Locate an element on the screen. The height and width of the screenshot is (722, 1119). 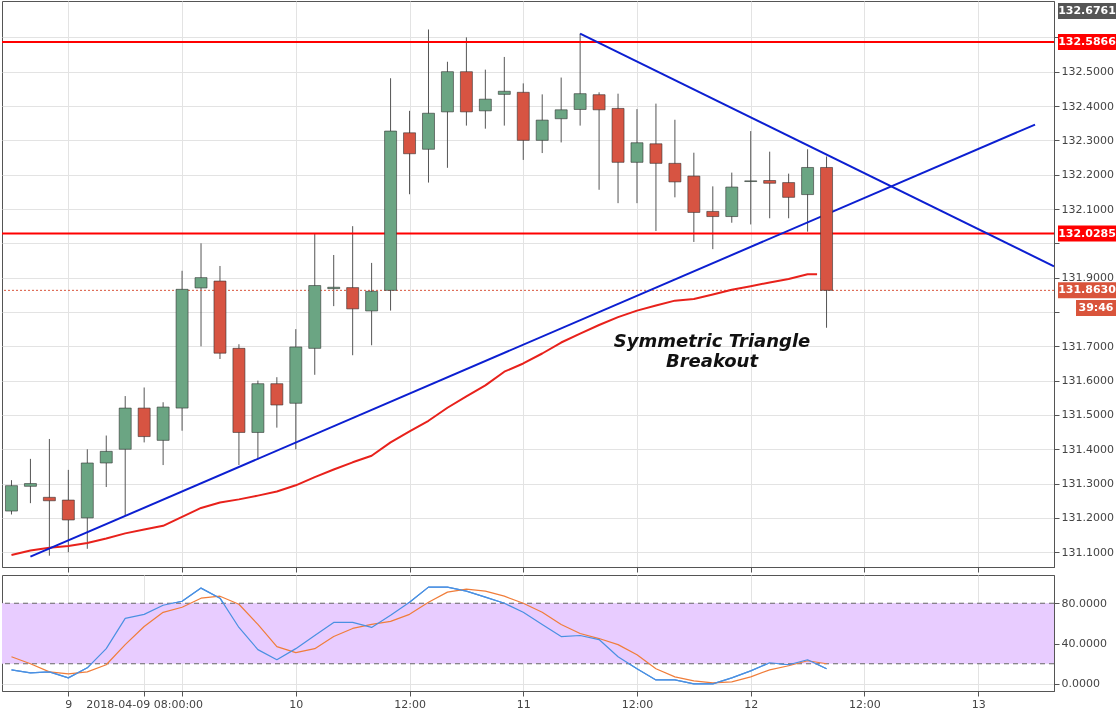
y-tick-label: 131.5000 is located at coordinates (1087, 415).